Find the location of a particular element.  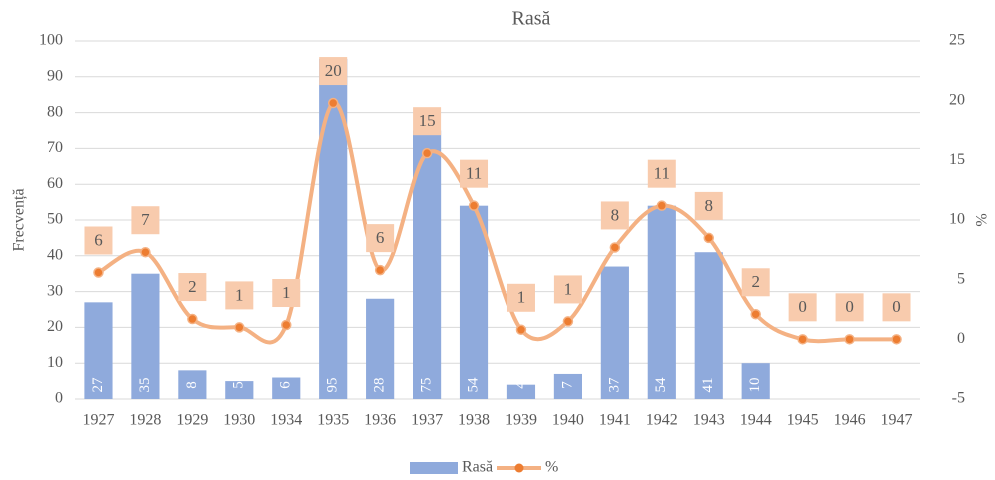

y-tick-label: 90 is located at coordinates (55, 75).